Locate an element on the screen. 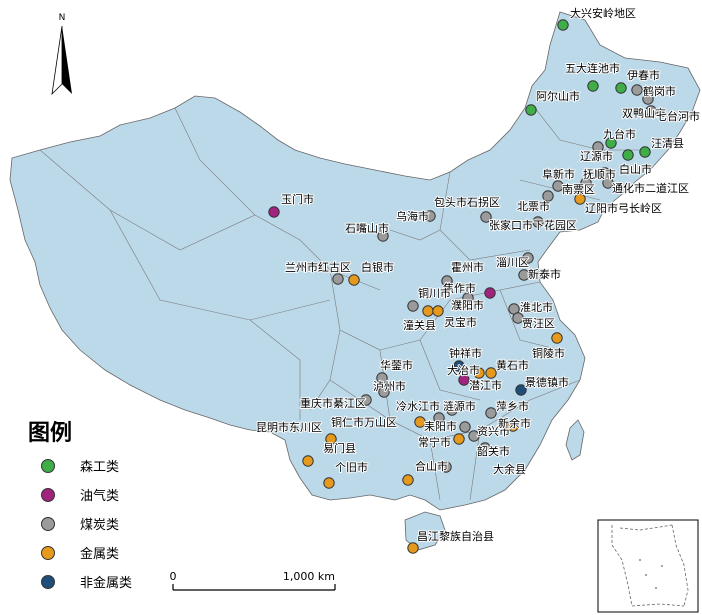 The image size is (702, 615). city-label-35: 钟祥市 is located at coordinates (465, 353).